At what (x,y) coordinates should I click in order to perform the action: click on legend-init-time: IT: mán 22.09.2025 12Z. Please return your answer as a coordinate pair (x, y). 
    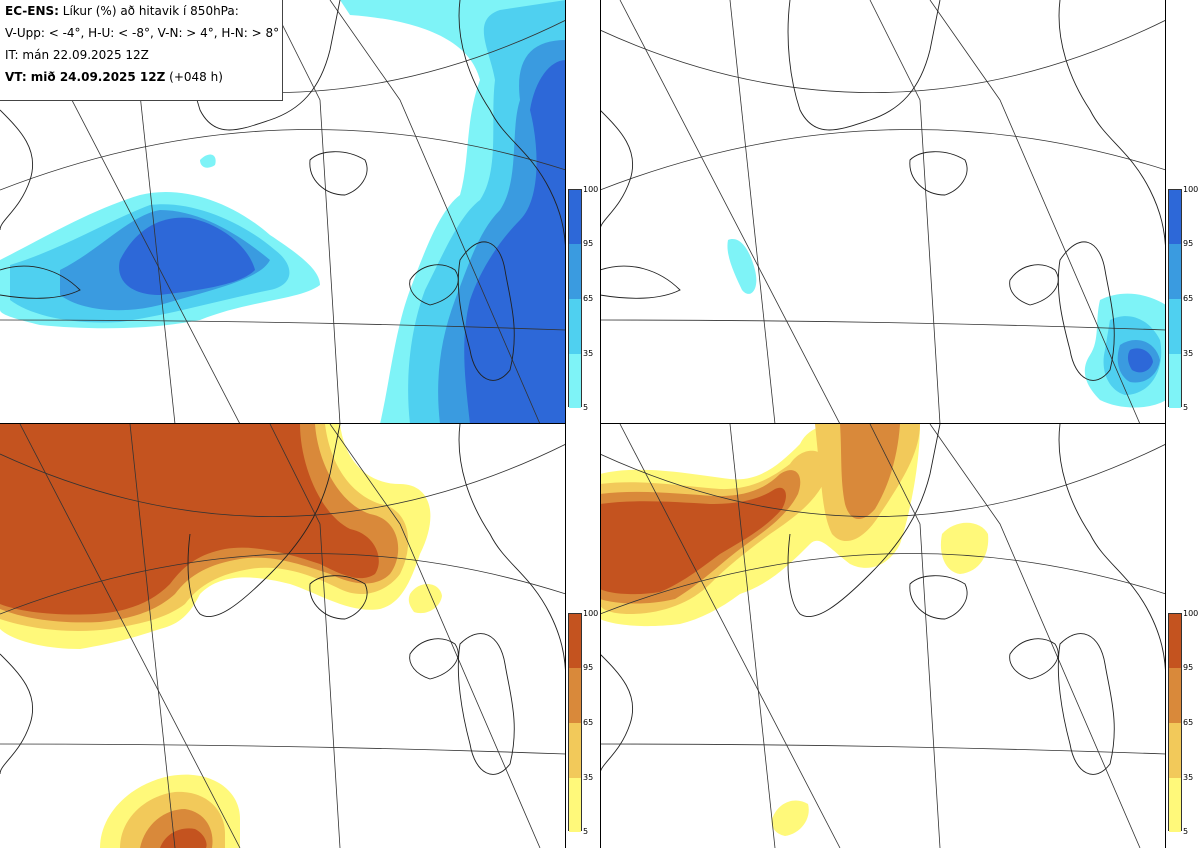
    Looking at the image, I should click on (77, 55).